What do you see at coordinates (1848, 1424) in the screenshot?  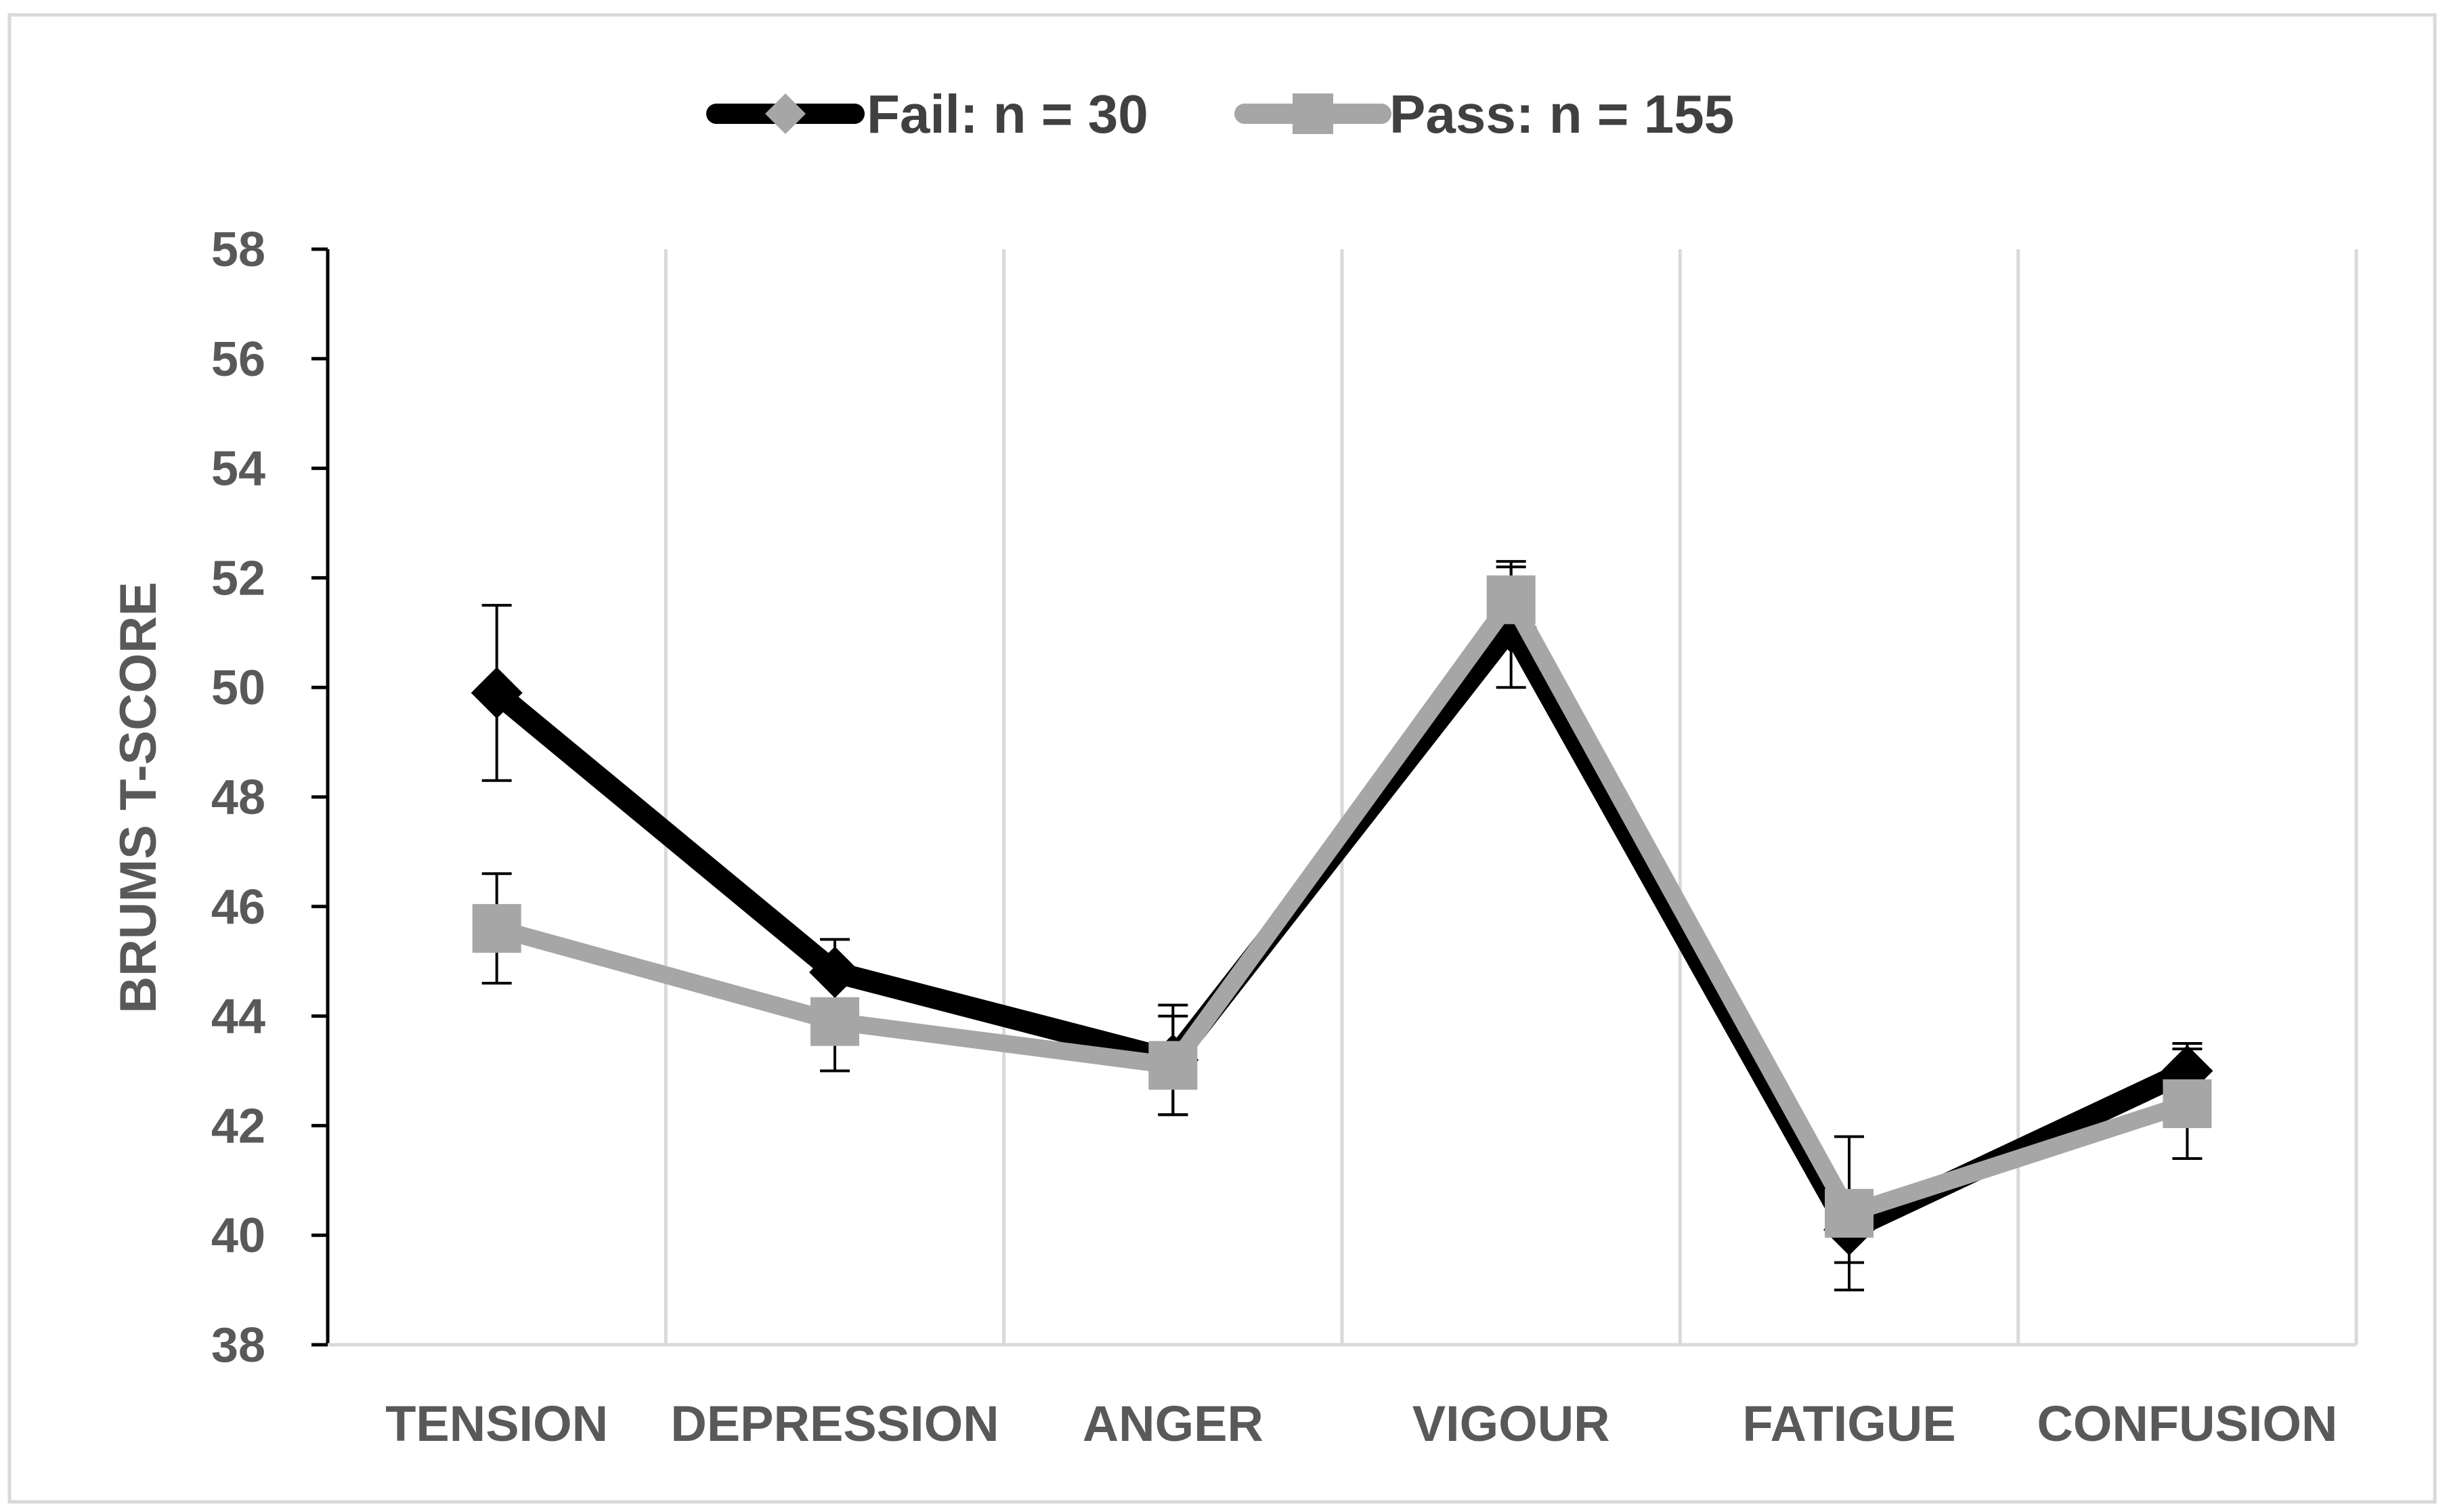 I see `x-tick-label: FATIGUE` at bounding box center [1848, 1424].